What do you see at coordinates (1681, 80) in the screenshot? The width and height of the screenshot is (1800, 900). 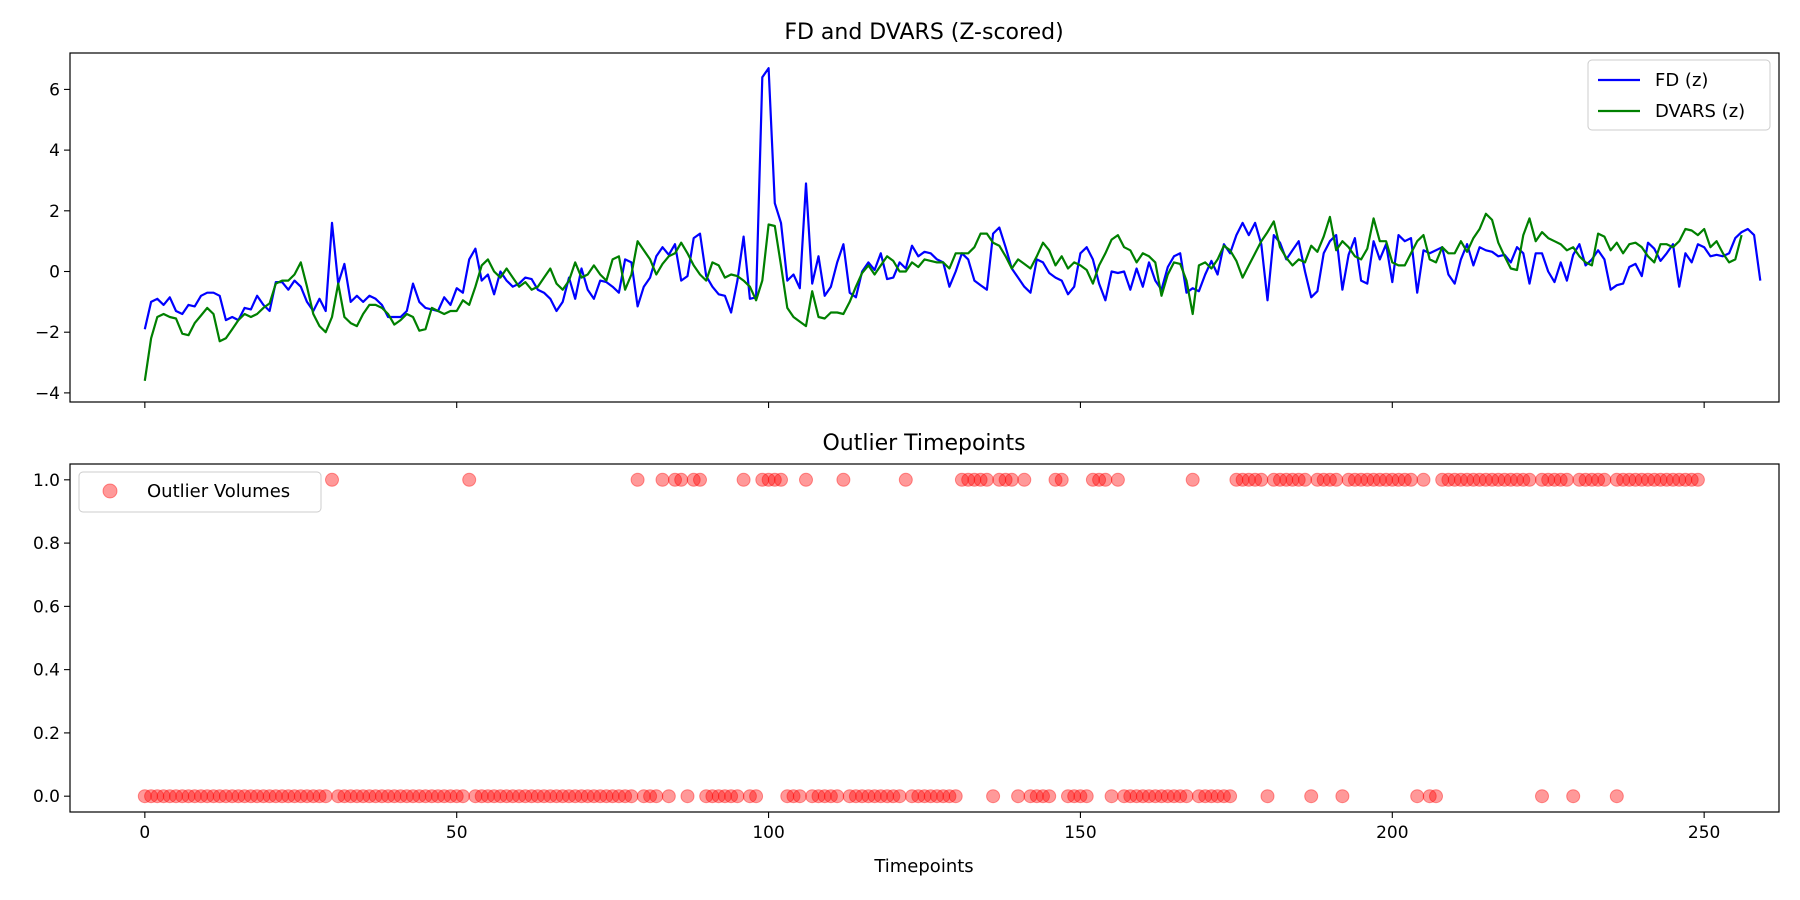 I see `legend-label-fd: FD (z)` at bounding box center [1681, 80].